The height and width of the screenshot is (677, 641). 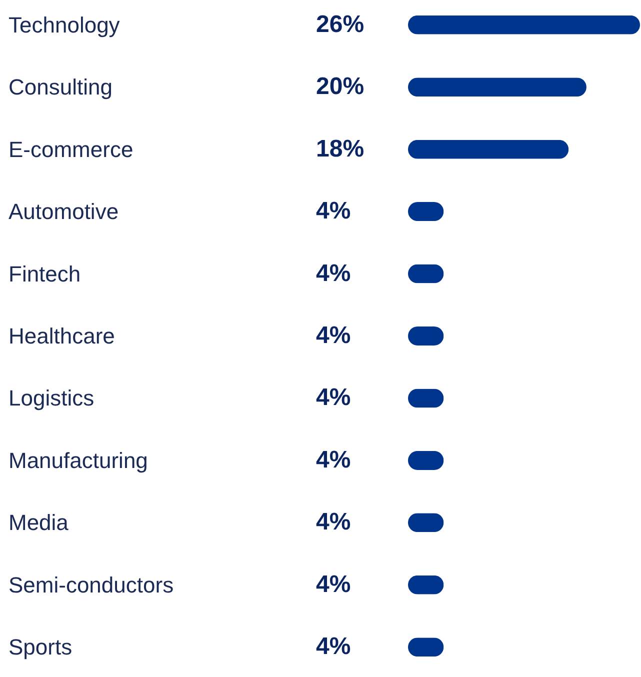 I want to click on y-tick-label: Automotive, so click(x=63, y=211).